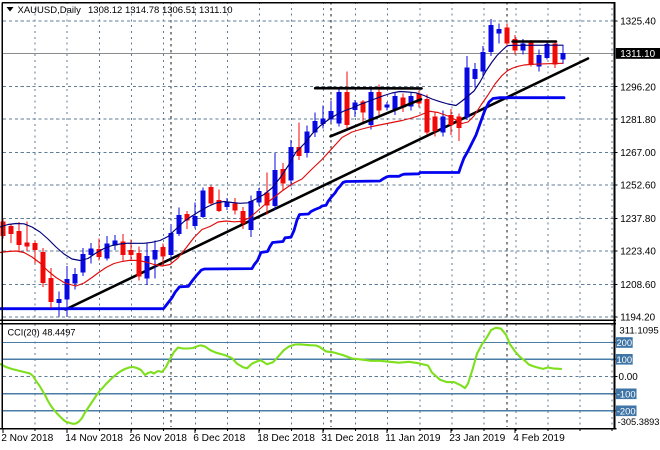 The height and width of the screenshot is (450, 660). What do you see at coordinates (42, 333) in the screenshot?
I see `svg-text: CCI(20) 48.4497` at bounding box center [42, 333].